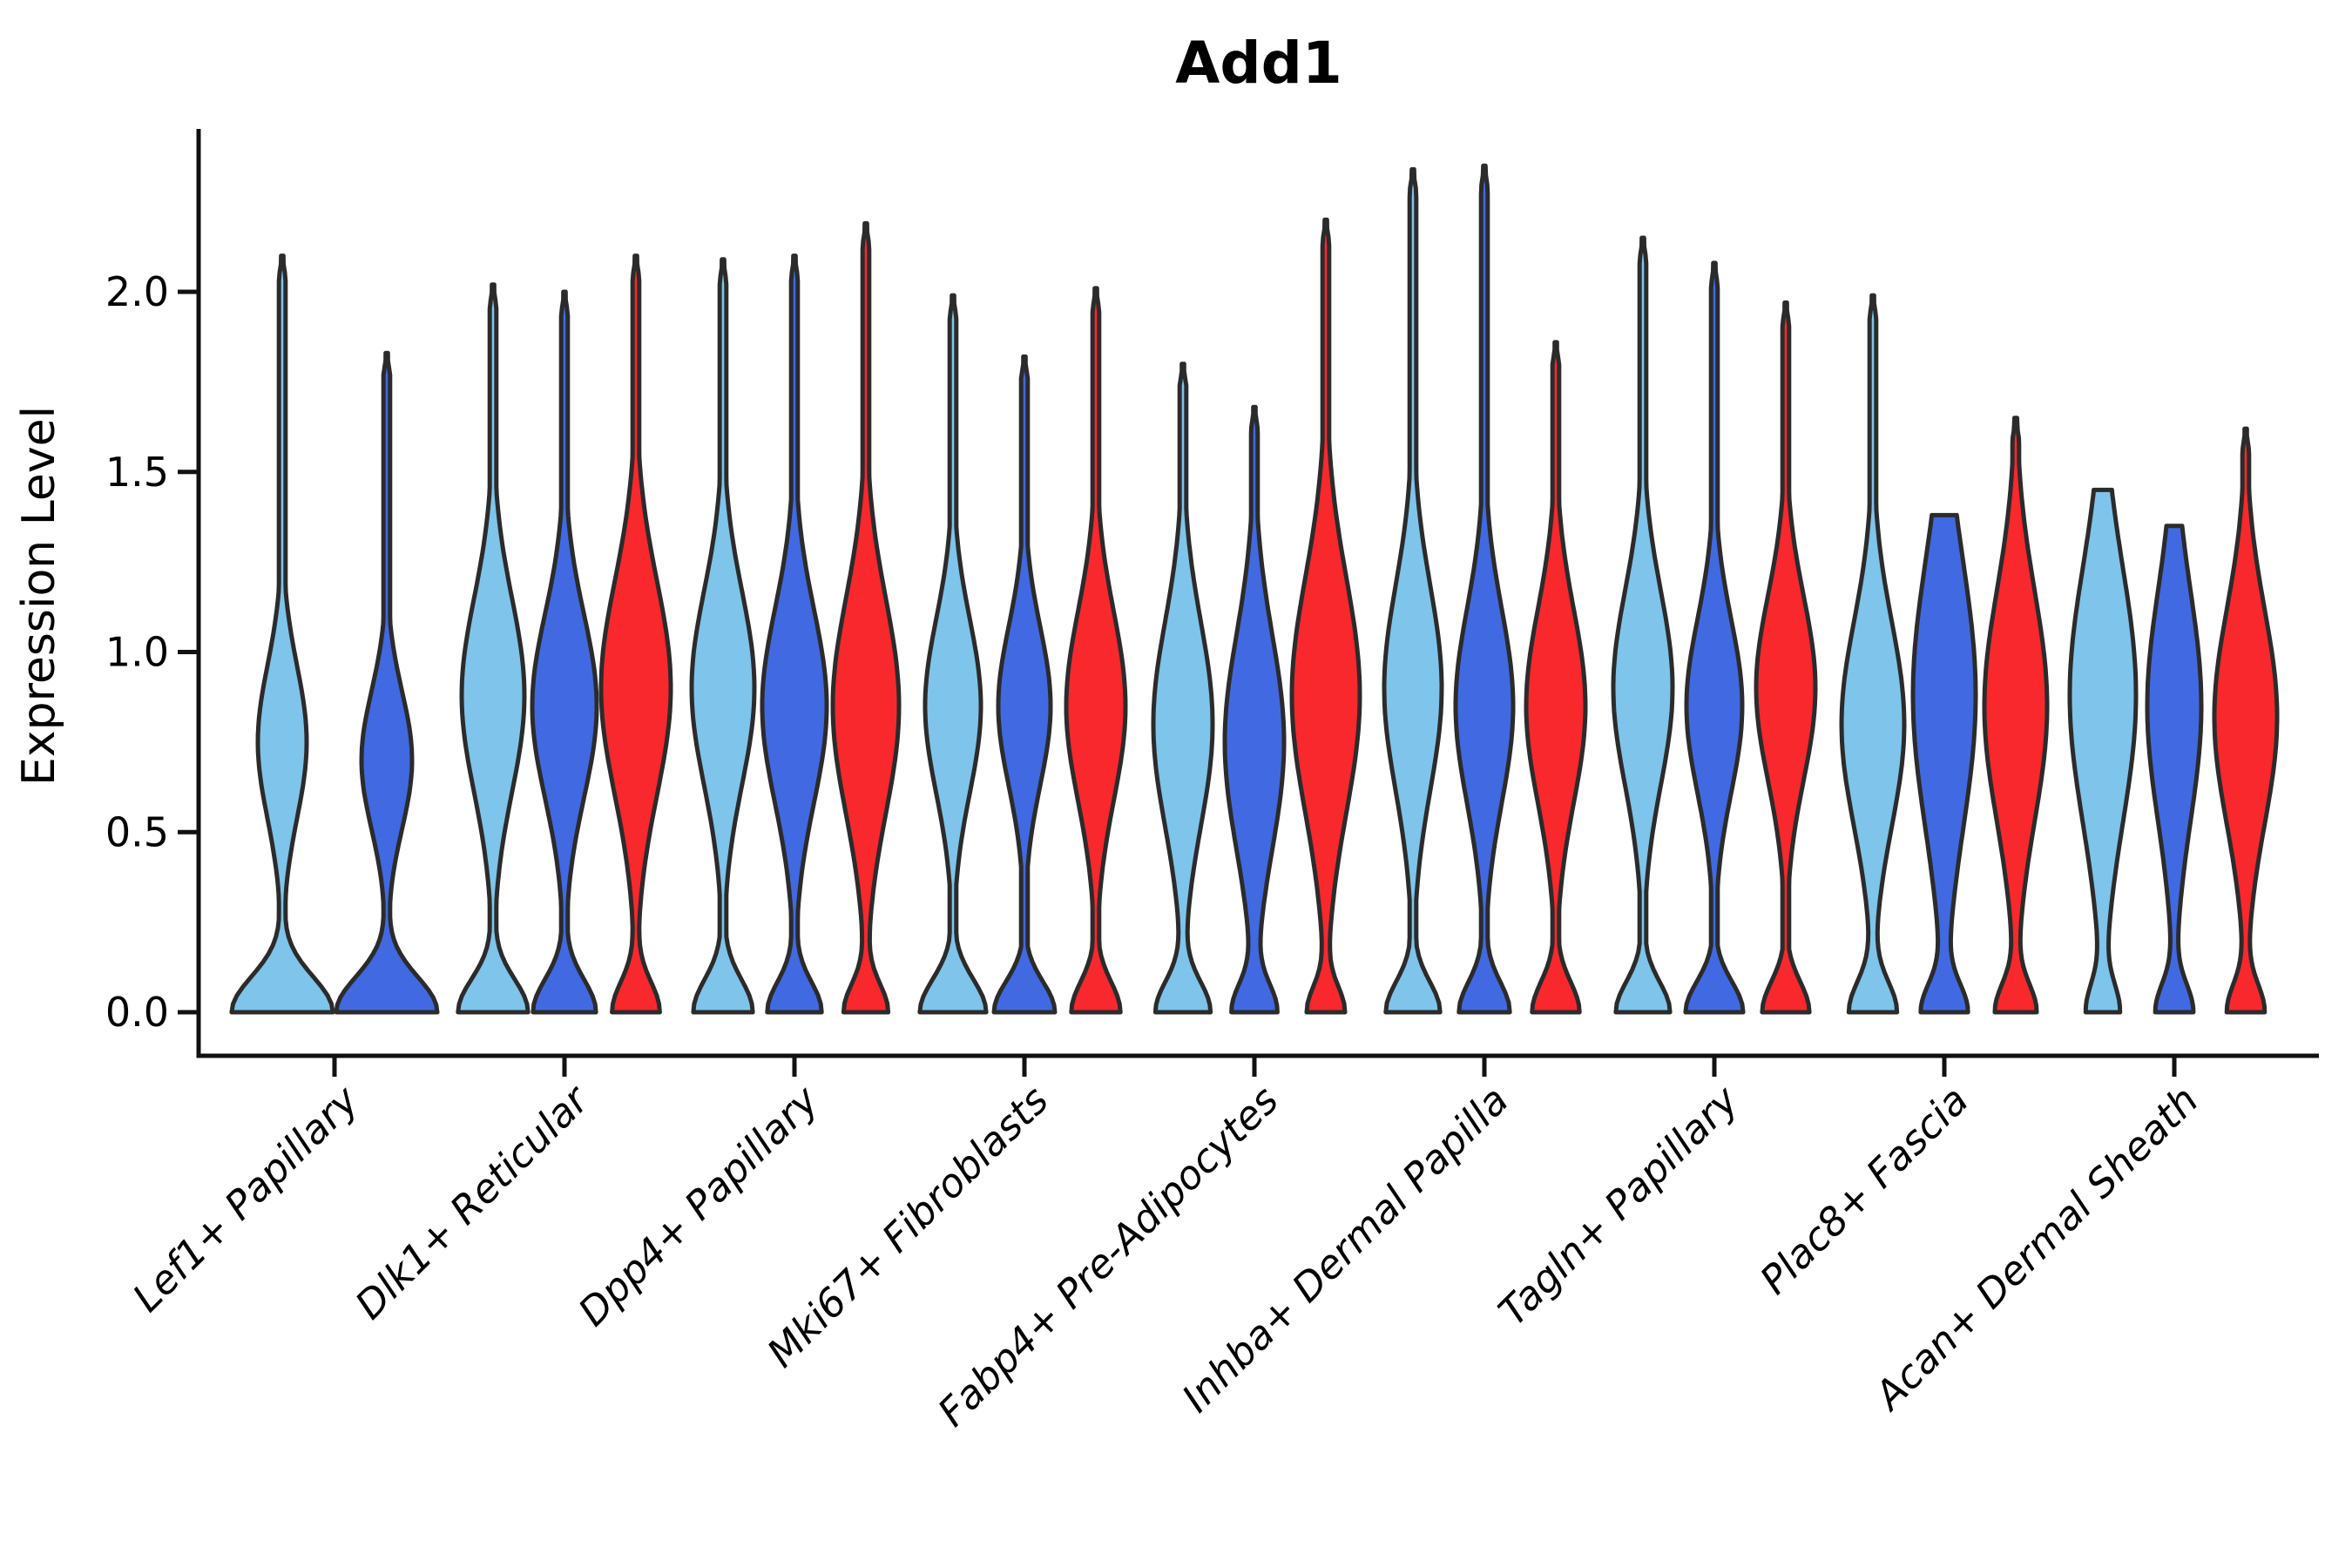  I want to click on x-tick-label: Plac8+ Fascia, so click(1864, 1190).